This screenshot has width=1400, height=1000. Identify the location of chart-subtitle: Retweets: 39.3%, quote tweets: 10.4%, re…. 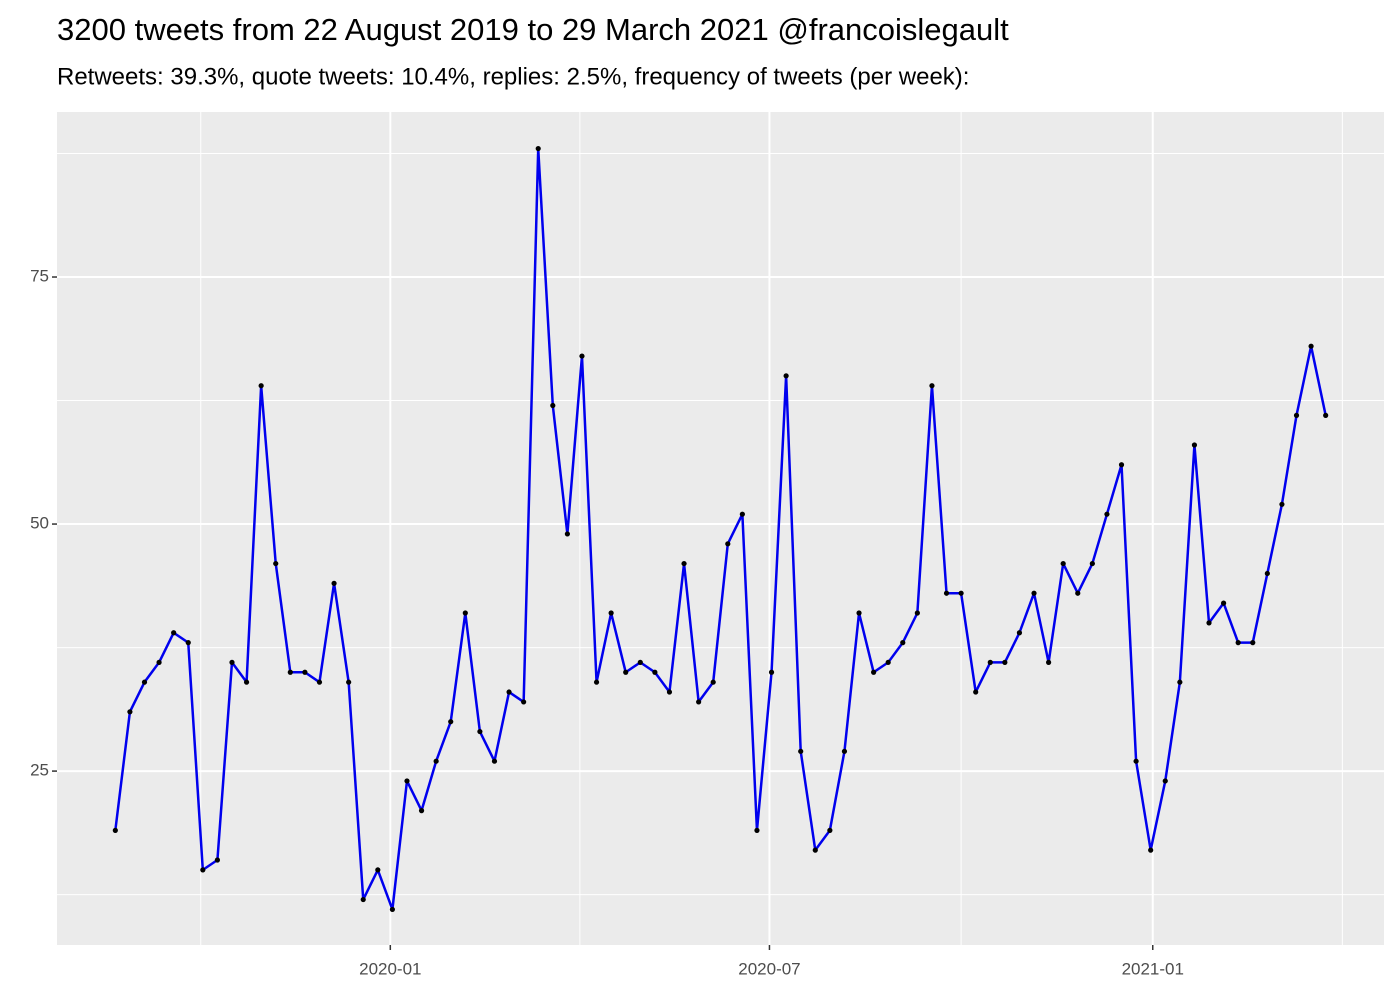
(513, 76).